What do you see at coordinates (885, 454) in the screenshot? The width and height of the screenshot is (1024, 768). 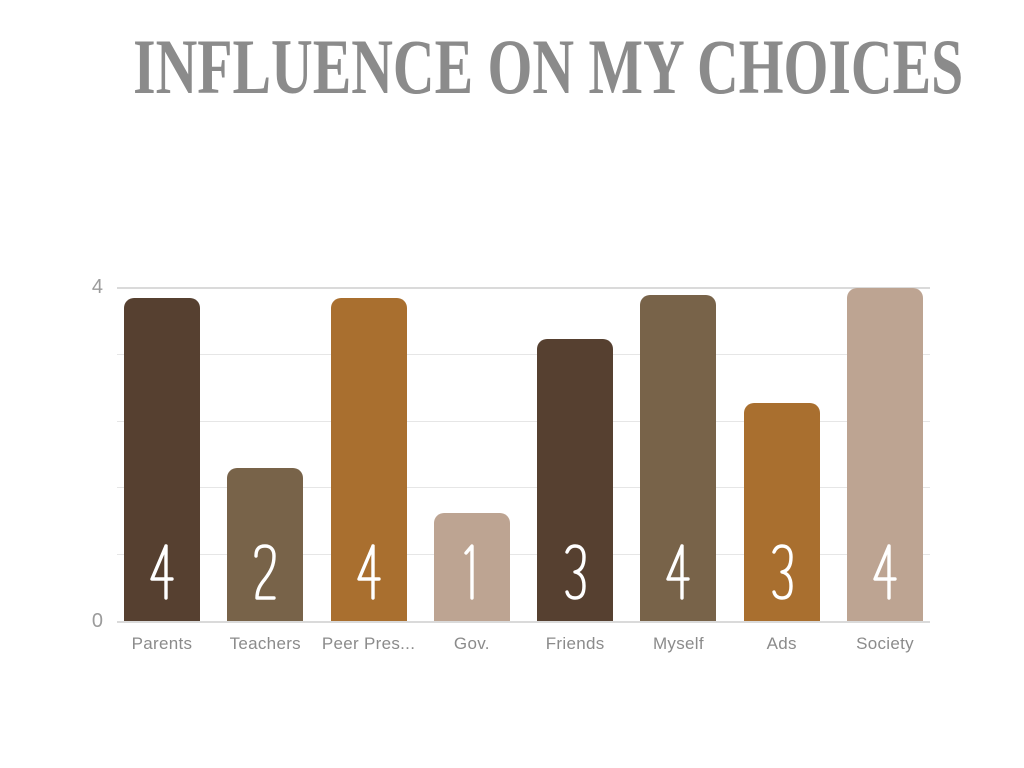 I see `bar-society` at bounding box center [885, 454].